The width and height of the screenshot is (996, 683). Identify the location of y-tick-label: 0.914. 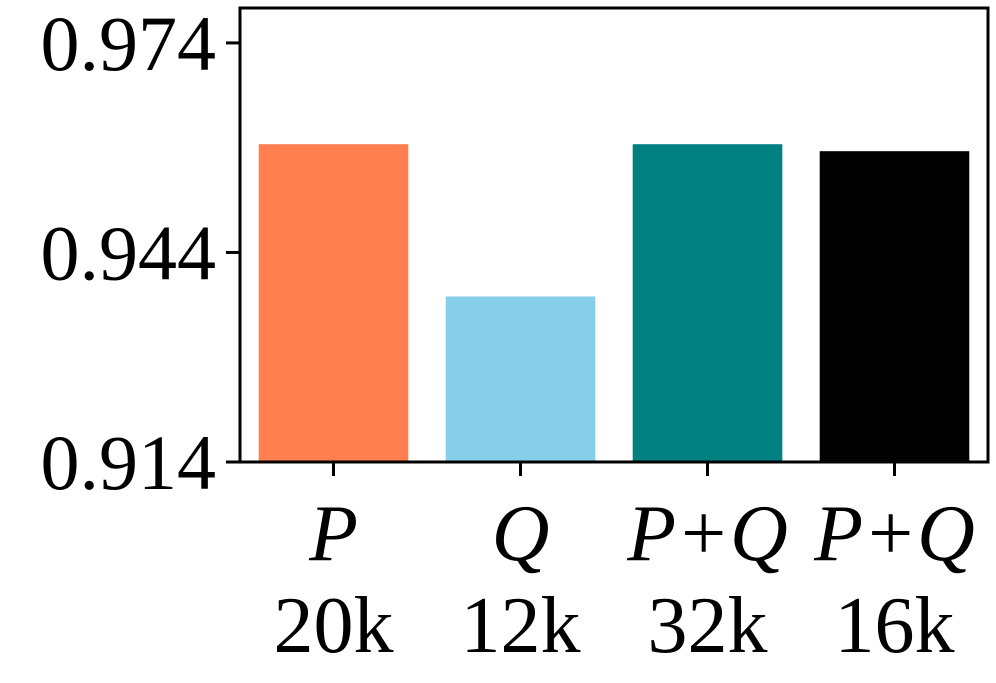
(129, 462).